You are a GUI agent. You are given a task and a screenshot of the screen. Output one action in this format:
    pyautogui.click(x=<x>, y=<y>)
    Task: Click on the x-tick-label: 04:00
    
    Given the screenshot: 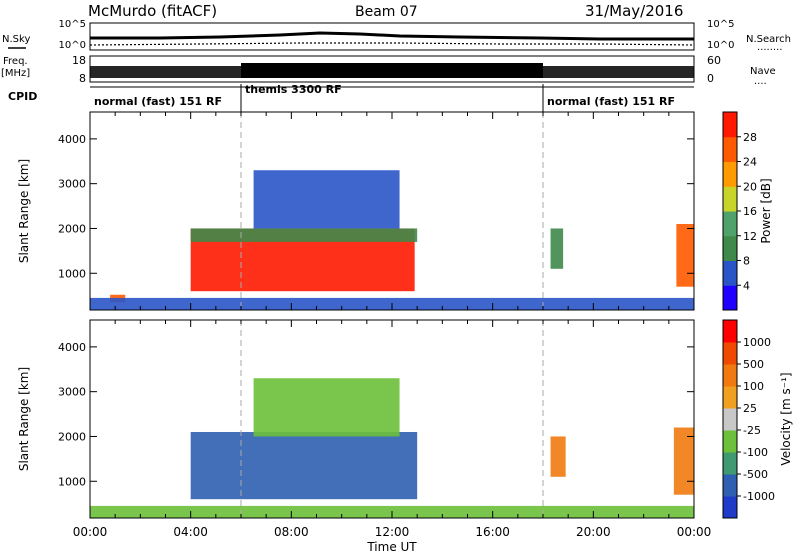 What is the action you would take?
    pyautogui.click(x=190, y=532)
    